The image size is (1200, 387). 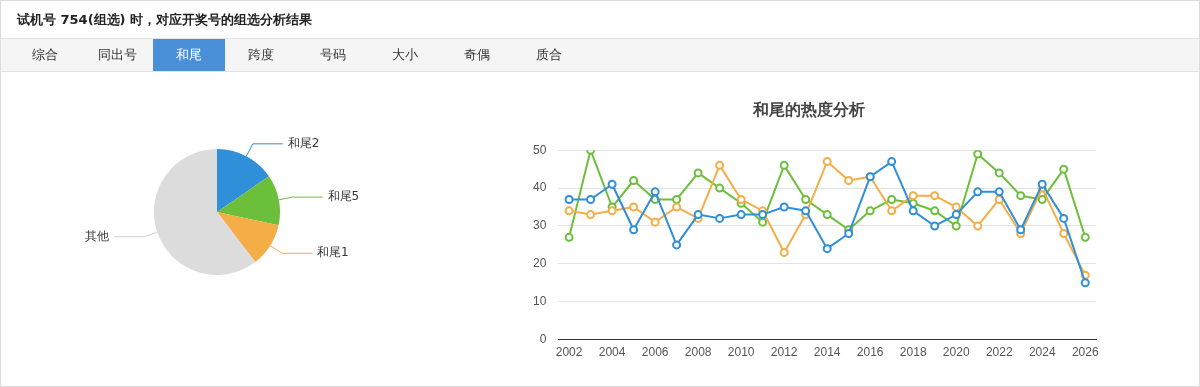 I want to click on text: 跨度, so click(x=261, y=55).